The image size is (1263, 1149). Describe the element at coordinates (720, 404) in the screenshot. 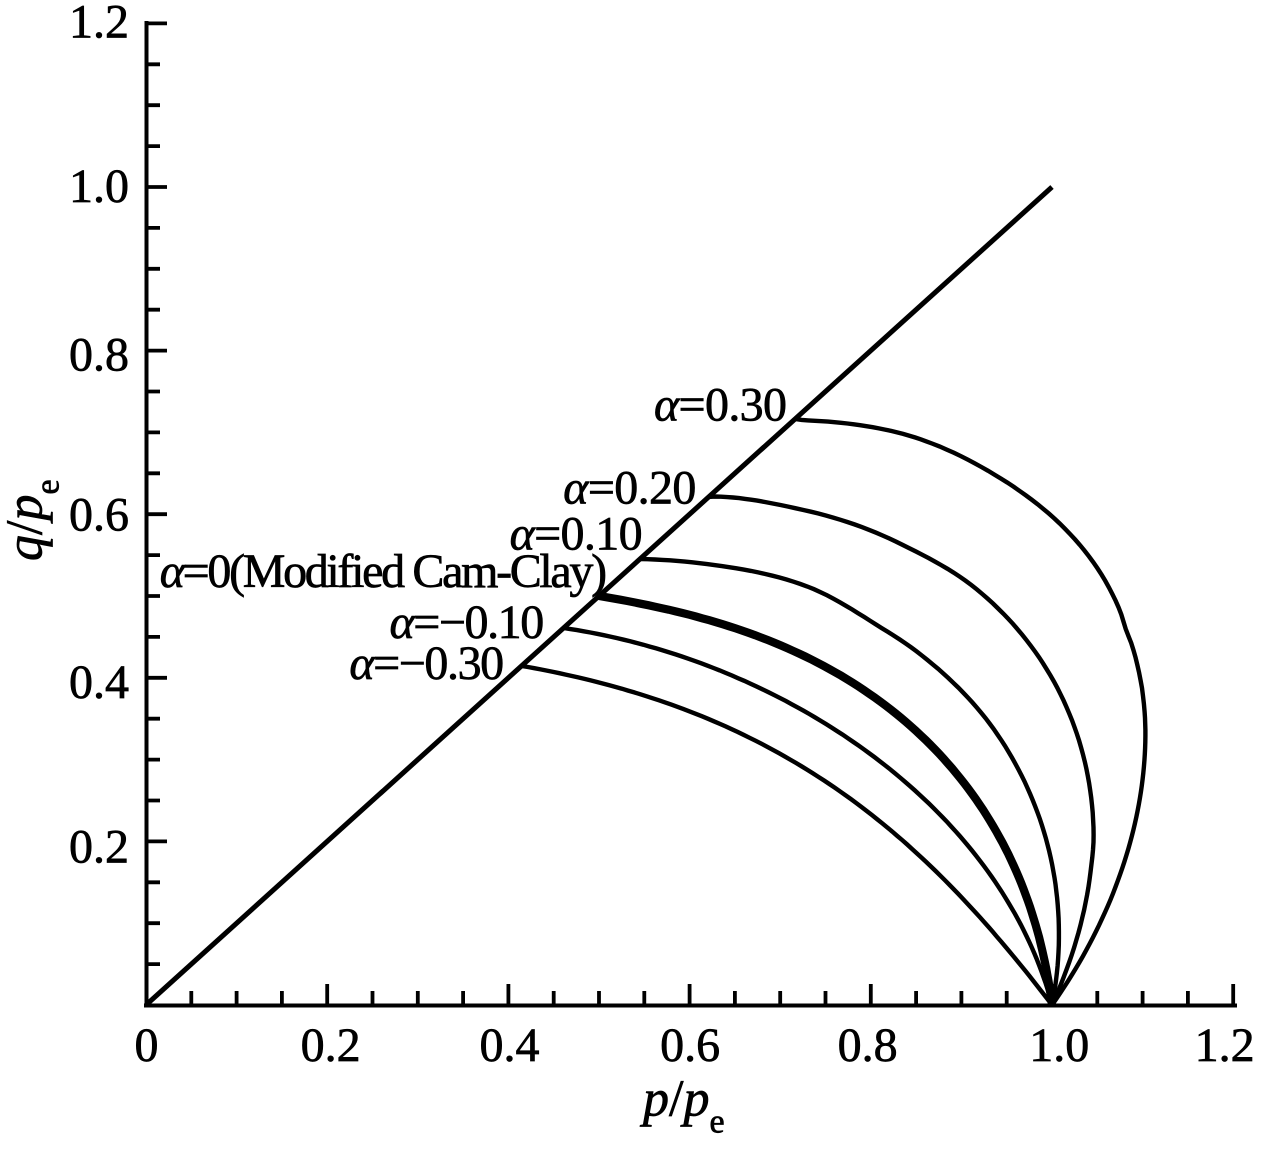

I see `svg-text: α=0.30` at that location.